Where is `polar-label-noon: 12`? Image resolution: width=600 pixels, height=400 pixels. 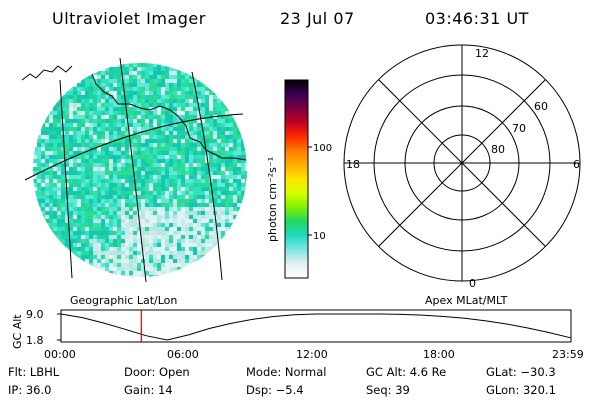 polar-label-noon: 12 is located at coordinates (482, 53).